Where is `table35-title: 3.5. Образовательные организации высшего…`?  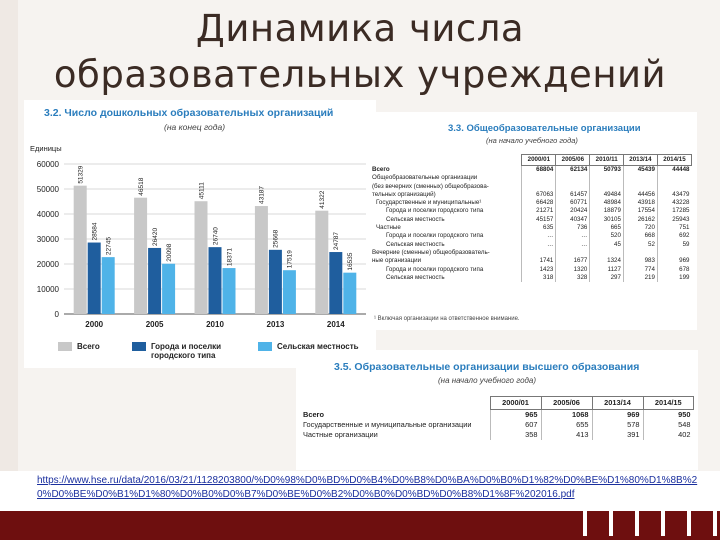
table35-title: 3.5. Образовательные организации высшего… is located at coordinates (487, 367).